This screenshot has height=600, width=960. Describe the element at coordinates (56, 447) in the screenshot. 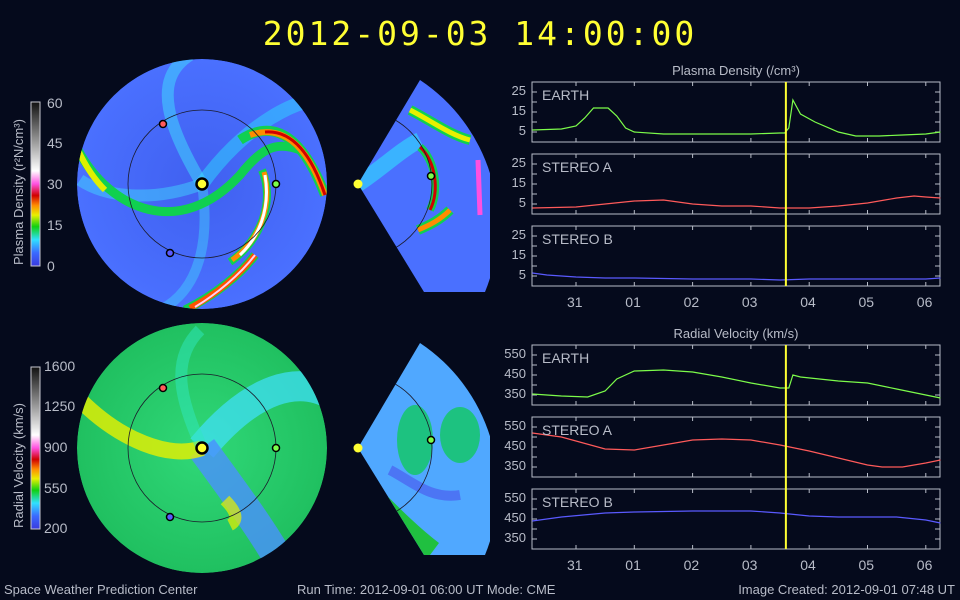

I see `velocity-tick: 900` at that location.